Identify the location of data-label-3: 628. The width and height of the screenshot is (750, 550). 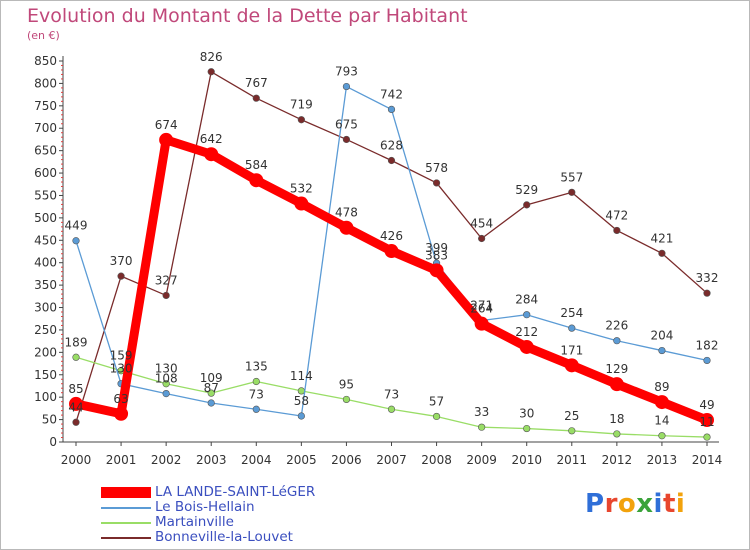
(391, 146).